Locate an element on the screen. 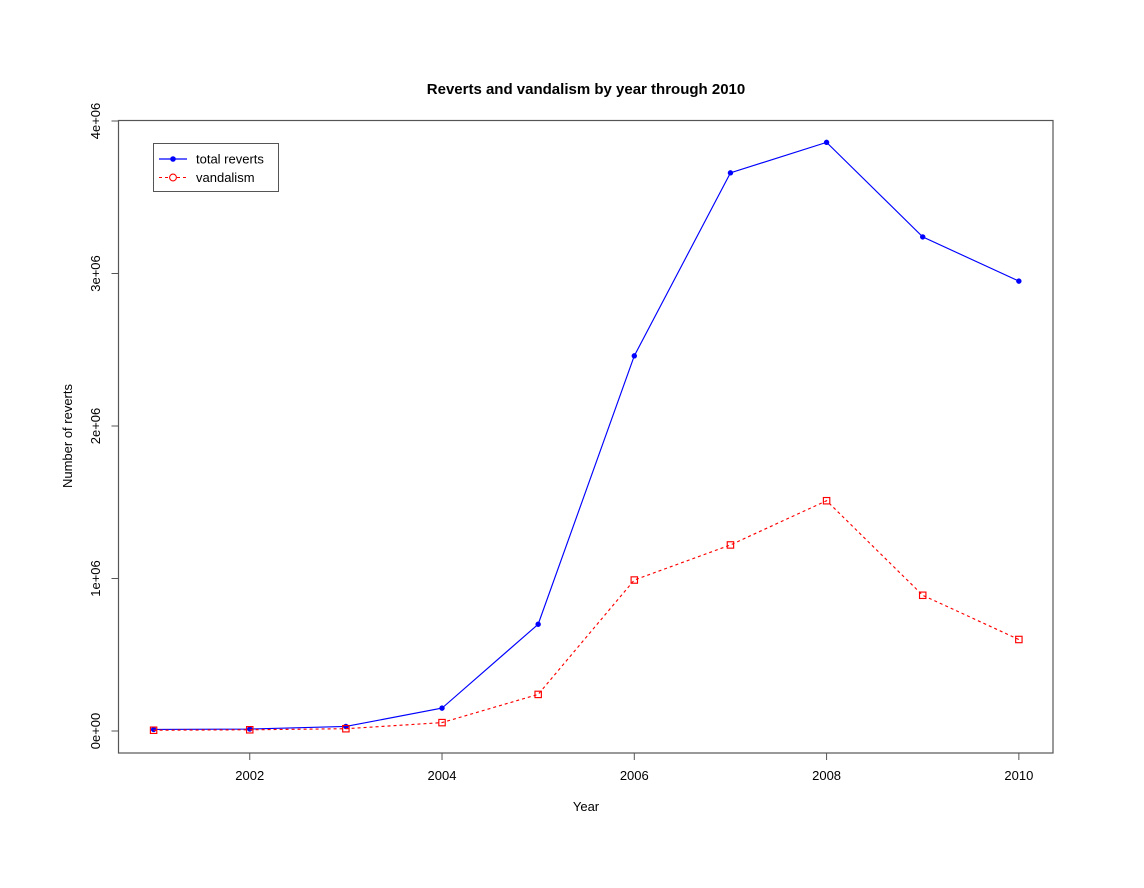 This screenshot has height=888, width=1144. x-axis: 2002 2004 2006 2008 2010 is located at coordinates (634, 768).